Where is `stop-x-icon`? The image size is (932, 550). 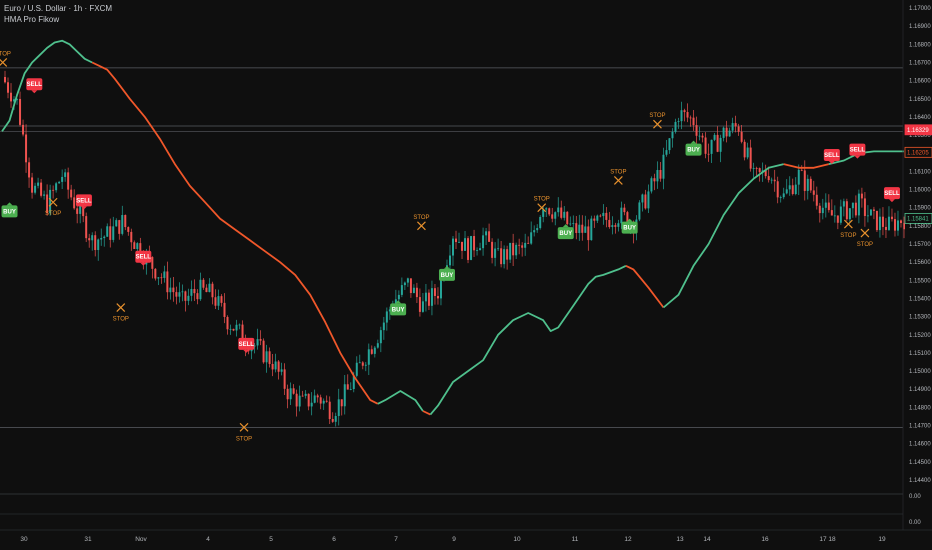 stop-x-icon is located at coordinates (542, 208).